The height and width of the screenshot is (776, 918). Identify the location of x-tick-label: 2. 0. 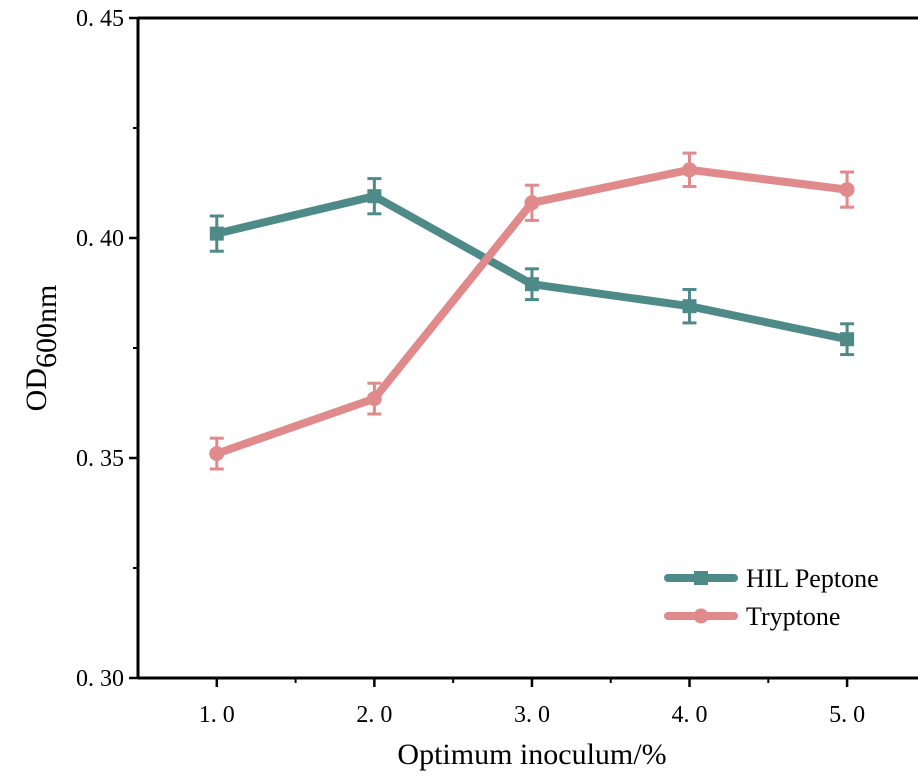
(374, 715).